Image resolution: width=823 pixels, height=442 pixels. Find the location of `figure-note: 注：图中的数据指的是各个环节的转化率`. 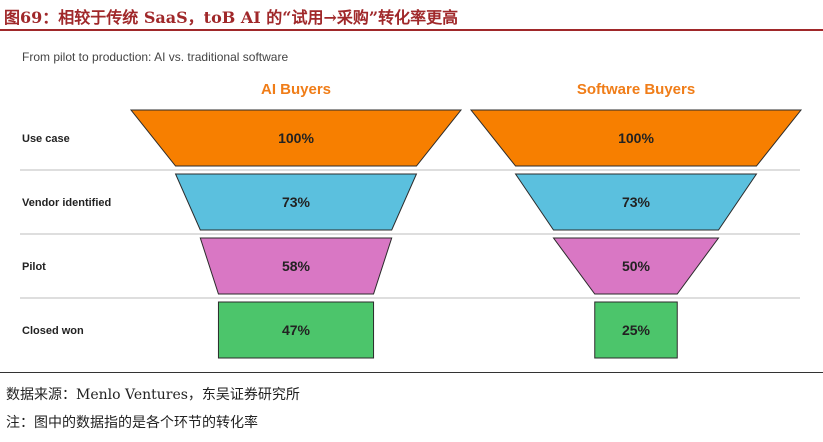

figure-note: 注：图中的数据指的是各个环节的转化率 is located at coordinates (132, 423).